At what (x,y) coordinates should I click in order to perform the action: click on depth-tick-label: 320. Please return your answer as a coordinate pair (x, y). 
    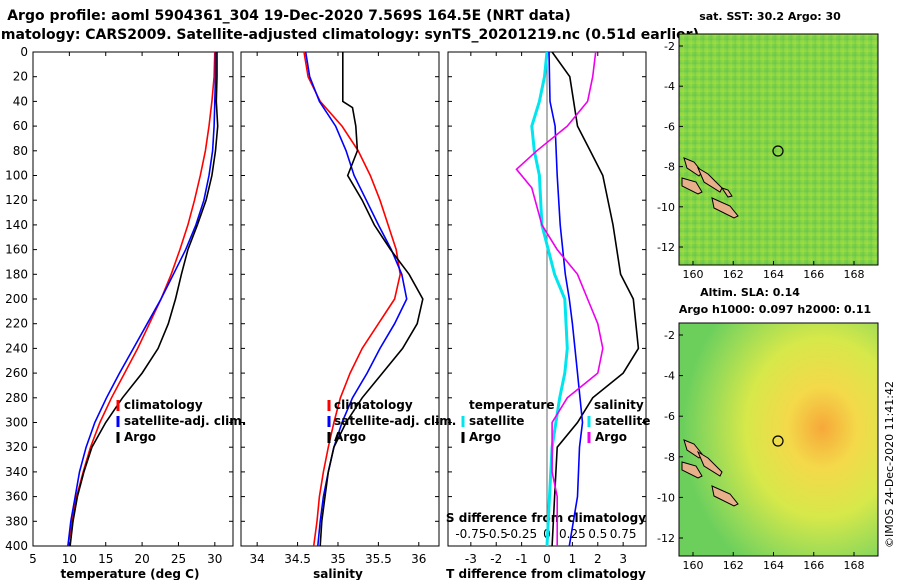
    Looking at the image, I should click on (16, 447).